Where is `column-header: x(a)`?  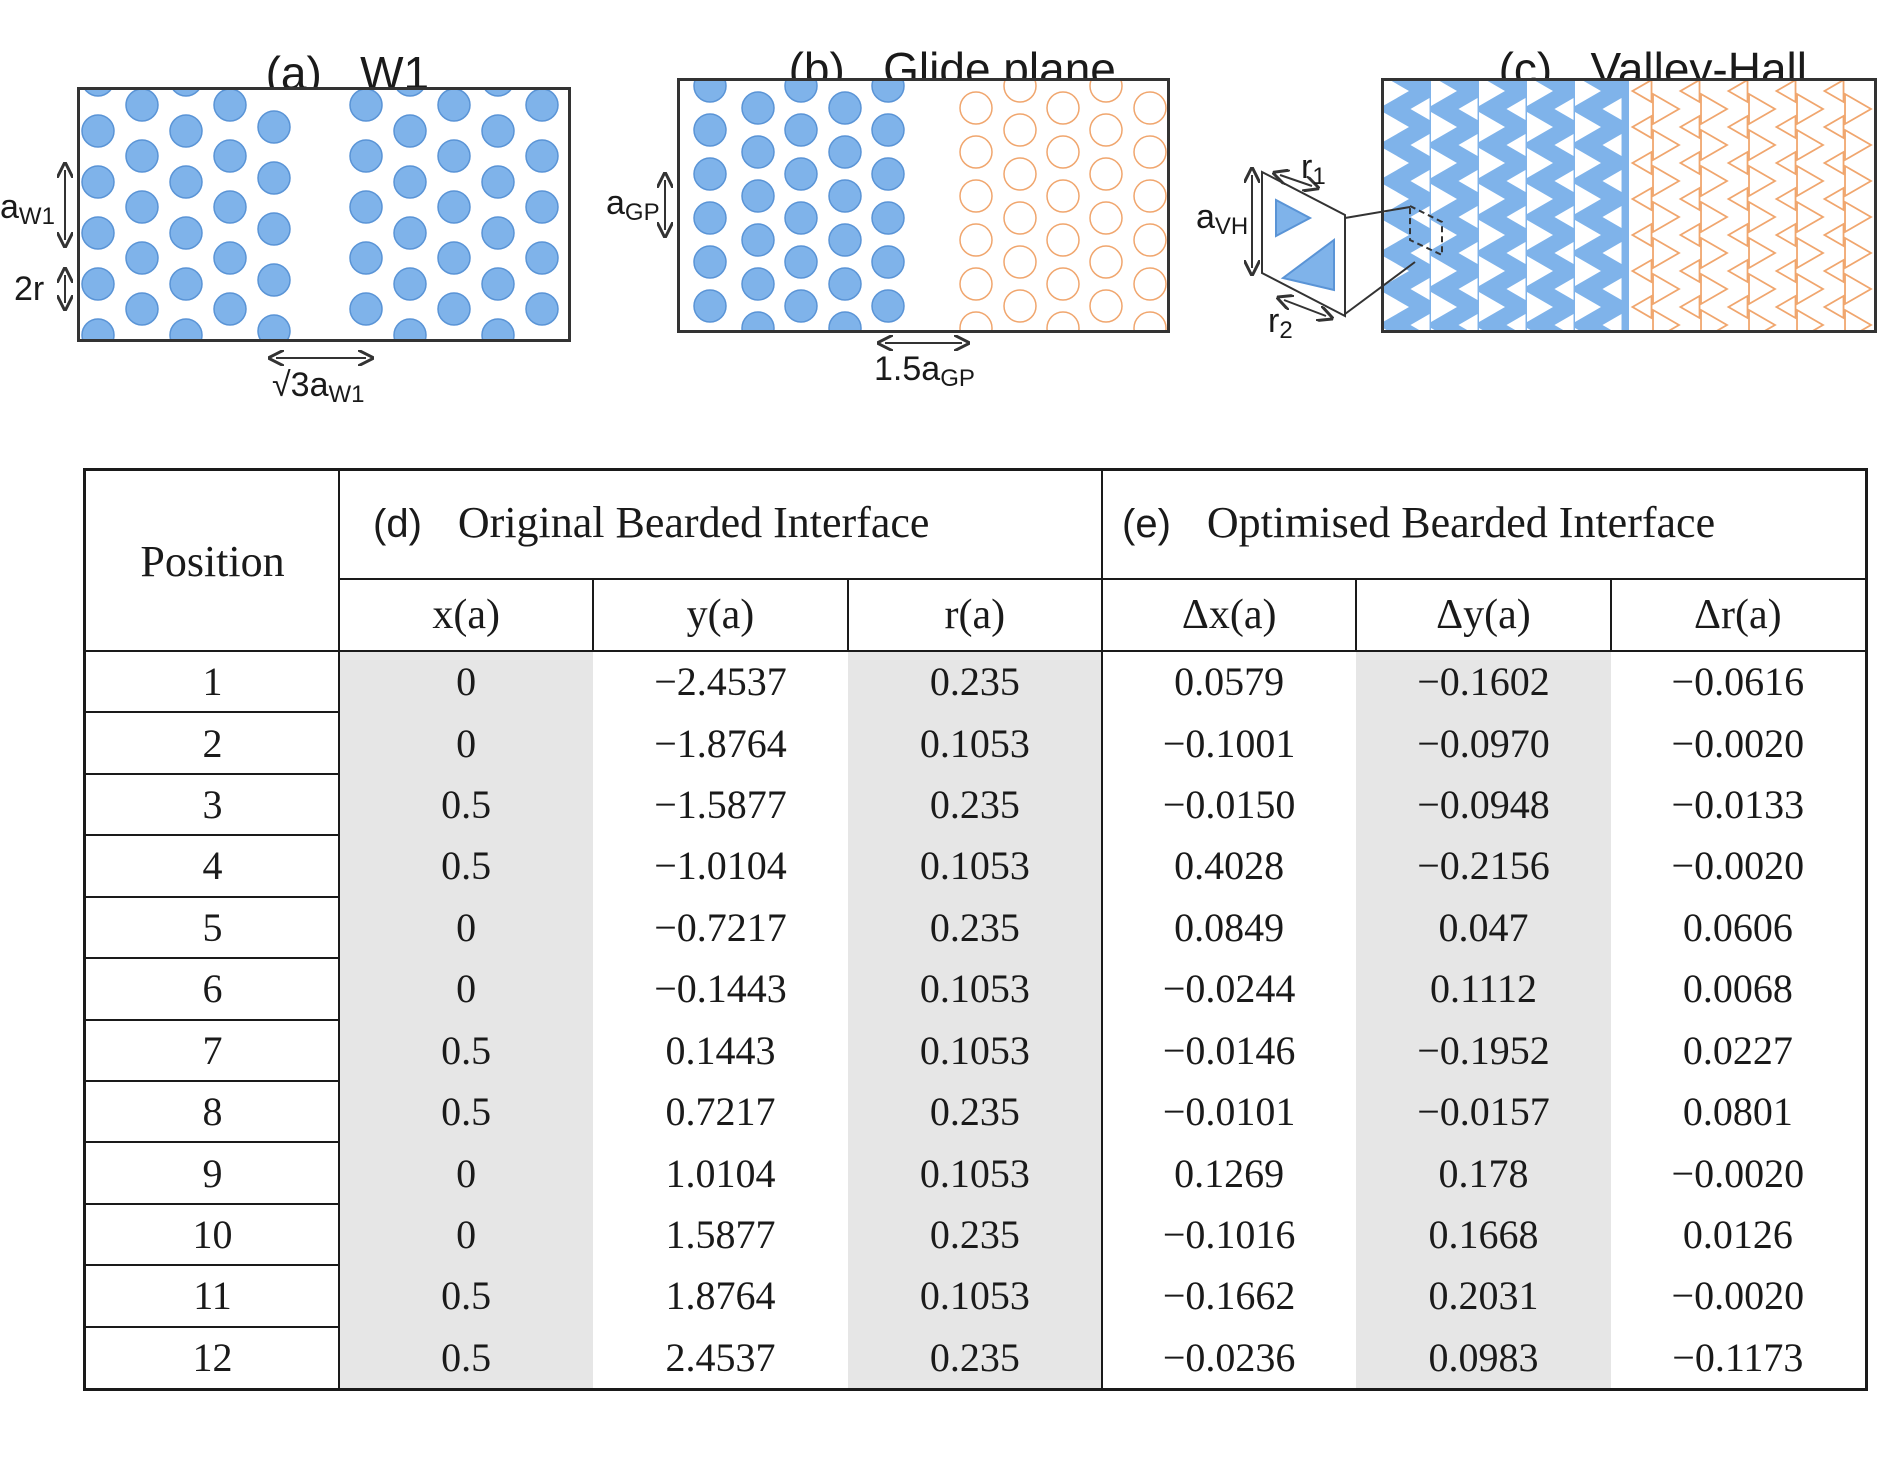 column-header: x(a) is located at coordinates (466, 615).